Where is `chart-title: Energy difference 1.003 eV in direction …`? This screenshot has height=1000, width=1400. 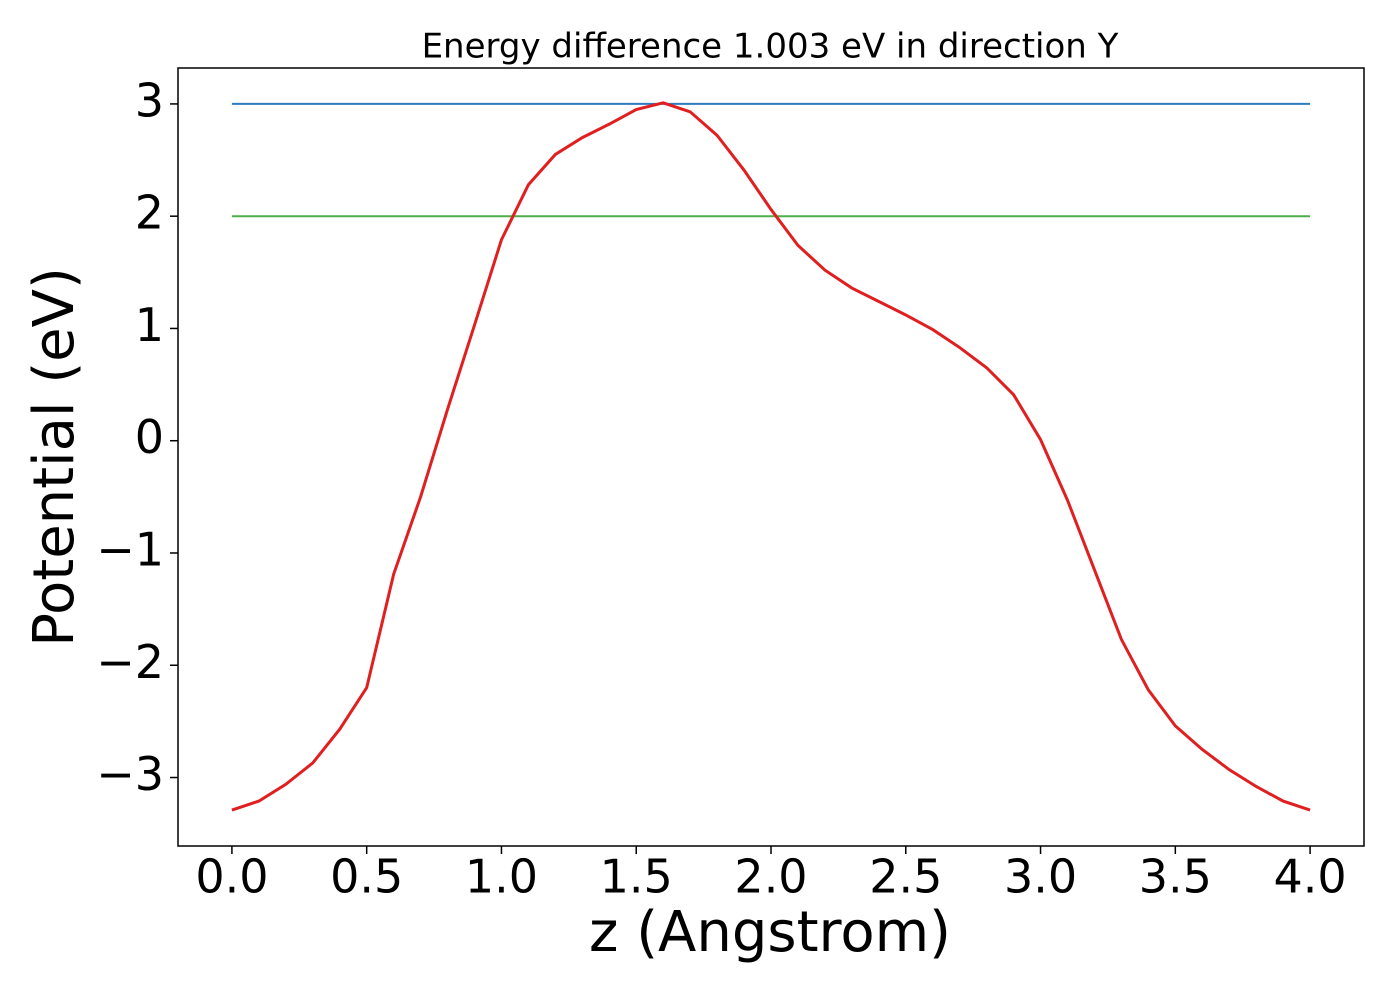 chart-title: Energy difference 1.003 eV in direction … is located at coordinates (770, 47).